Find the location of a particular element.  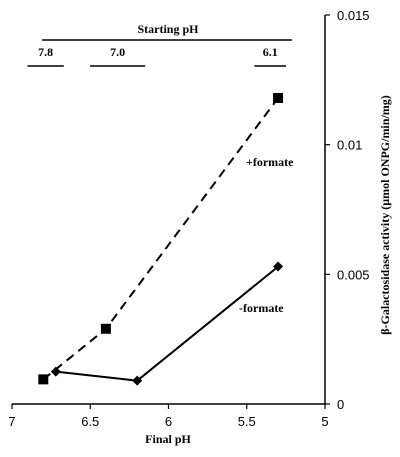

x-tick-label: 6.5 is located at coordinates (90, 421).